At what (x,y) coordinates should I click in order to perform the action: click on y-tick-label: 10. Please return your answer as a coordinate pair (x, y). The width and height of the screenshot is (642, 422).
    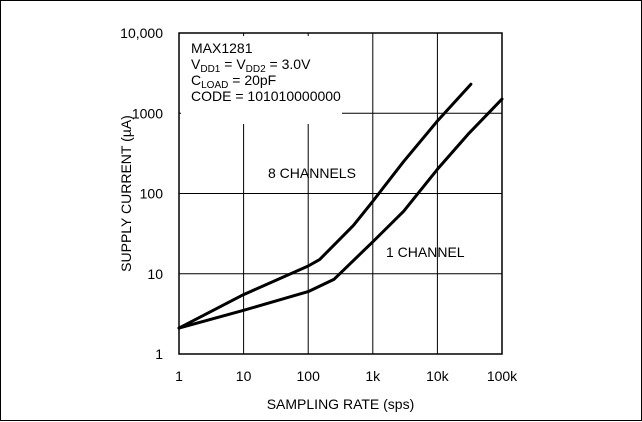
    Looking at the image, I should click on (155, 274).